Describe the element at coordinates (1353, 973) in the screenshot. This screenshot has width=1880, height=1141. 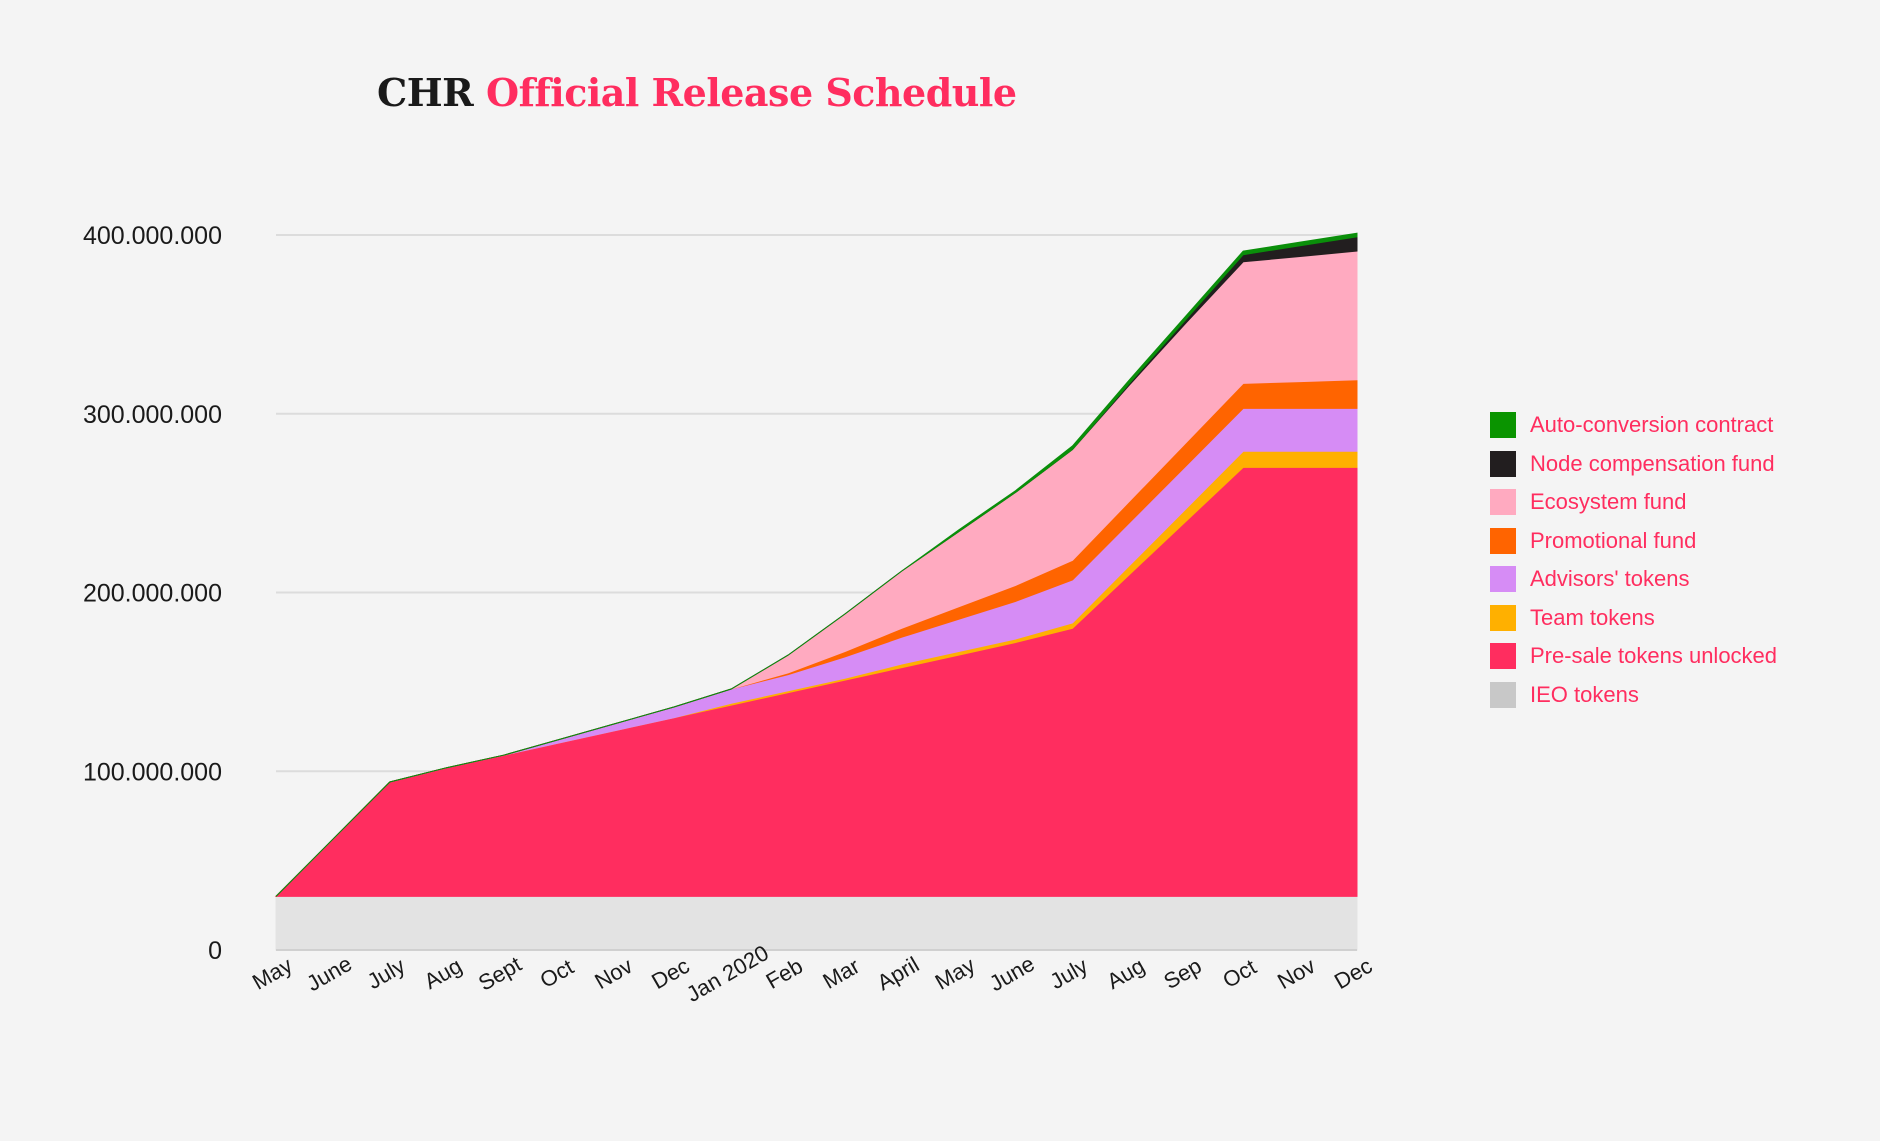
I see `x-tick-label: Dec` at that location.